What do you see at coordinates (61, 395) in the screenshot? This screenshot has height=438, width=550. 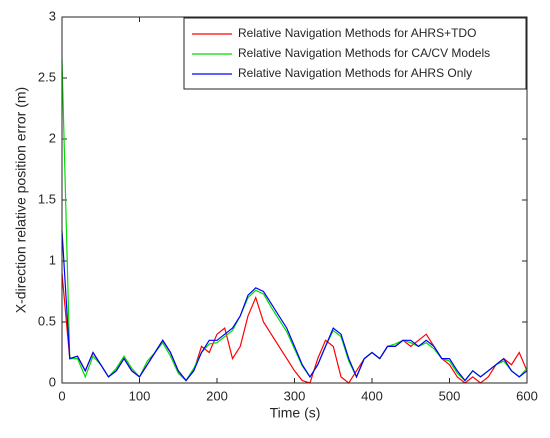 I see `x-tick-label: 0` at bounding box center [61, 395].